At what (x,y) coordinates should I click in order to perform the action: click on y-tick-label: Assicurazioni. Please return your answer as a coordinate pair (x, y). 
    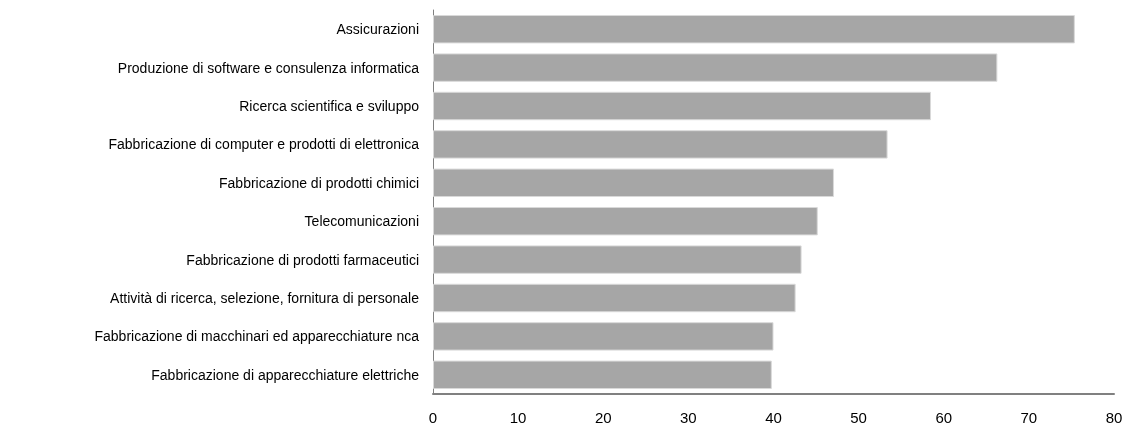
    Looking at the image, I should click on (377, 29).